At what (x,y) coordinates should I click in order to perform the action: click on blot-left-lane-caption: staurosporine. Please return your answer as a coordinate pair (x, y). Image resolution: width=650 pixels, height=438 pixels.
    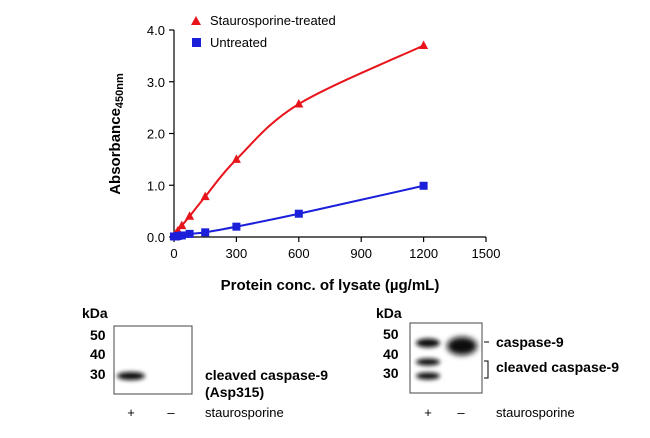
    Looking at the image, I should click on (244, 412).